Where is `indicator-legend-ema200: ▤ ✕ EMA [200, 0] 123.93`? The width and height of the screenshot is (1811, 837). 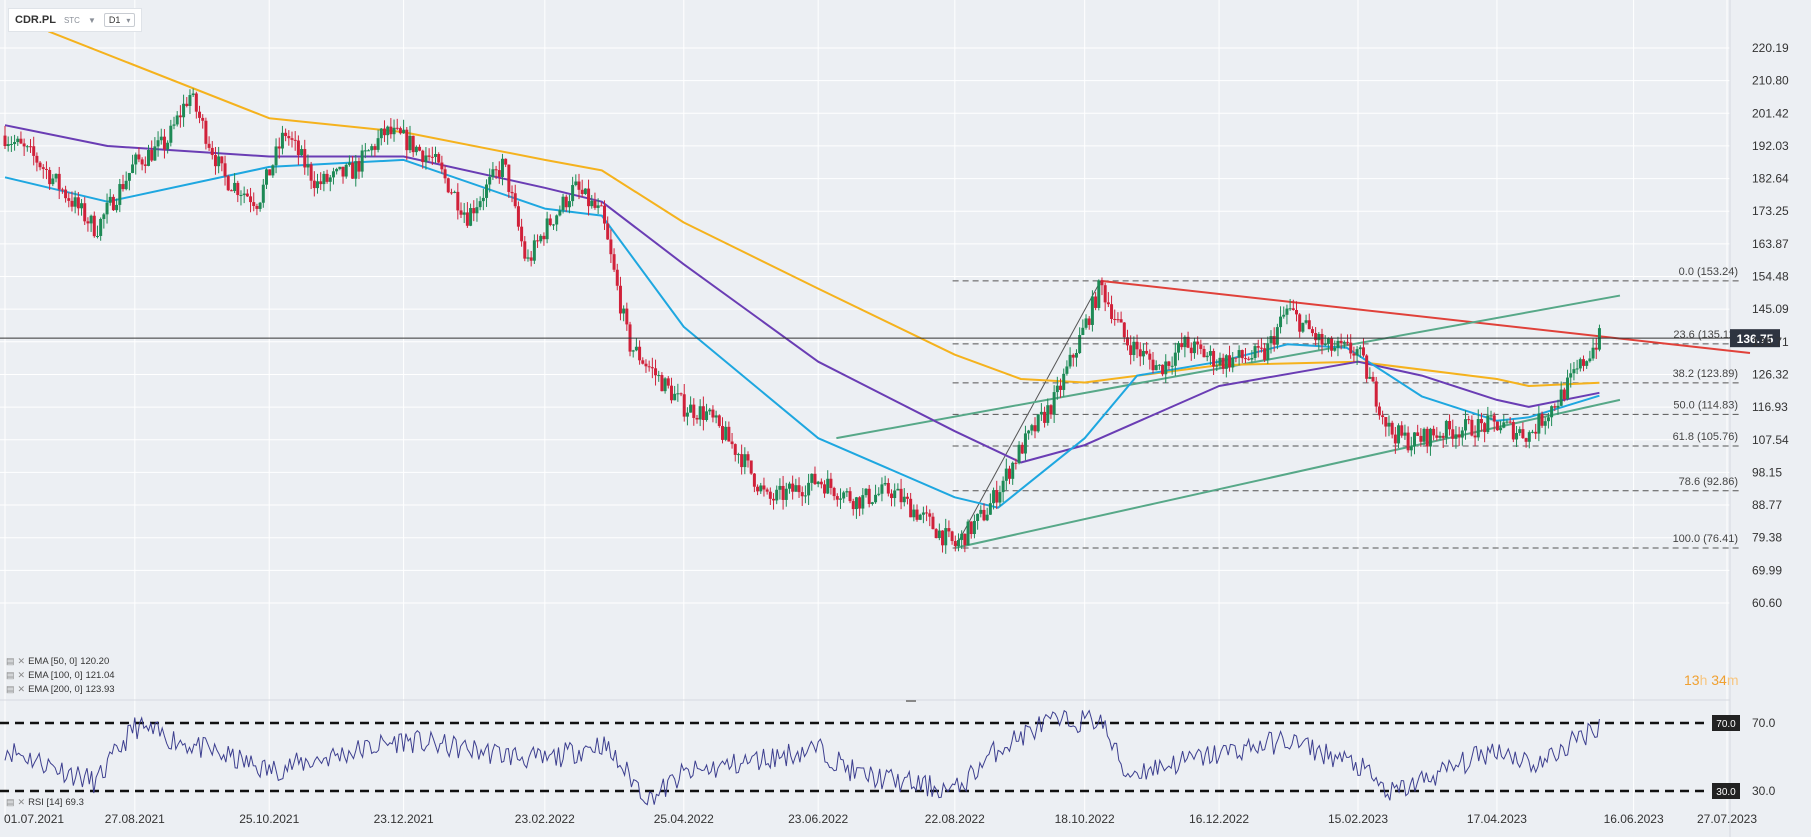
indicator-legend-ema200: ▤ ✕ EMA [200, 0] 123.93 is located at coordinates (60, 689).